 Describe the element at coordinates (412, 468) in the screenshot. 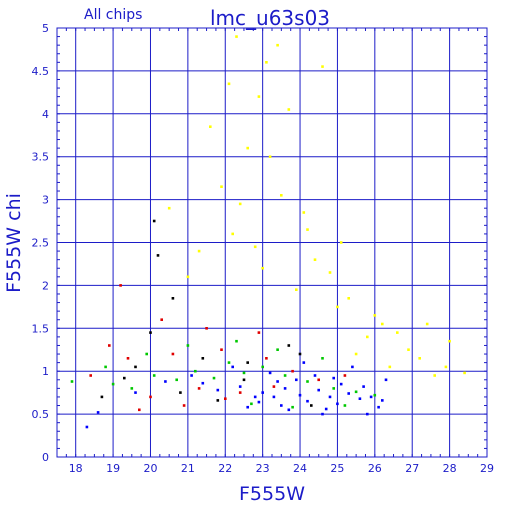

I see `x-tick-label: 27` at that location.